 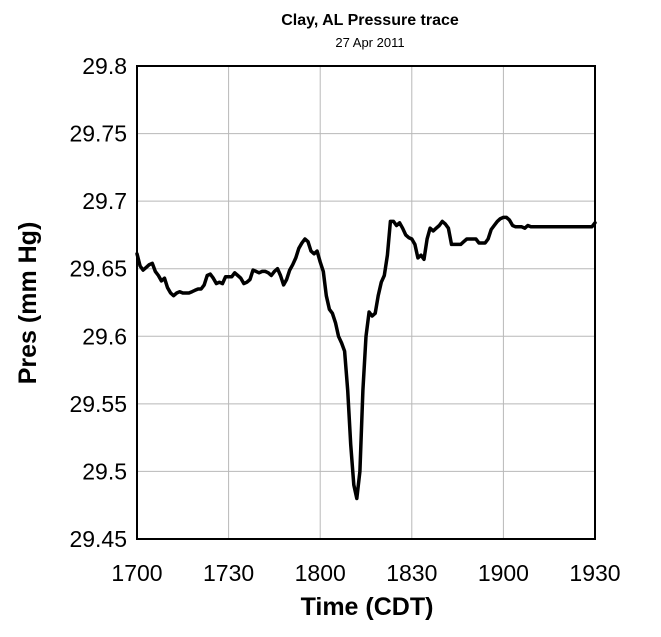 I want to click on x-tick-label: 1930, so click(x=594, y=573).